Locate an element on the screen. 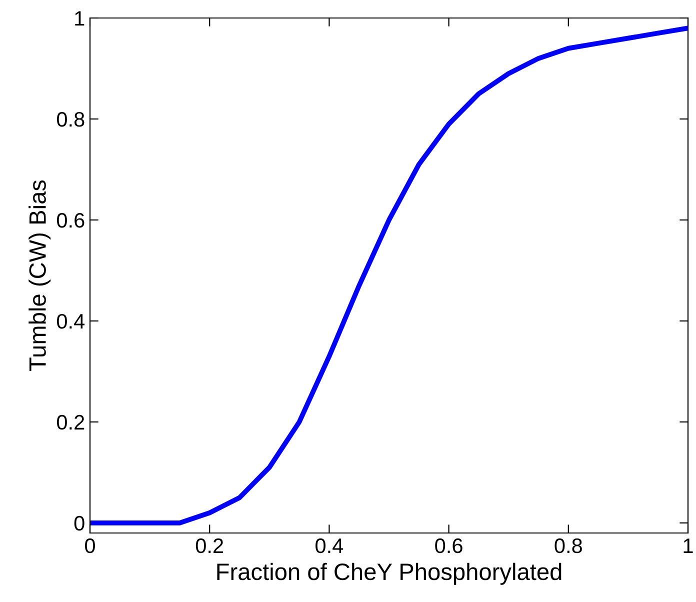 The image size is (696, 602). y-tick-label: 0.2 is located at coordinates (70, 422).